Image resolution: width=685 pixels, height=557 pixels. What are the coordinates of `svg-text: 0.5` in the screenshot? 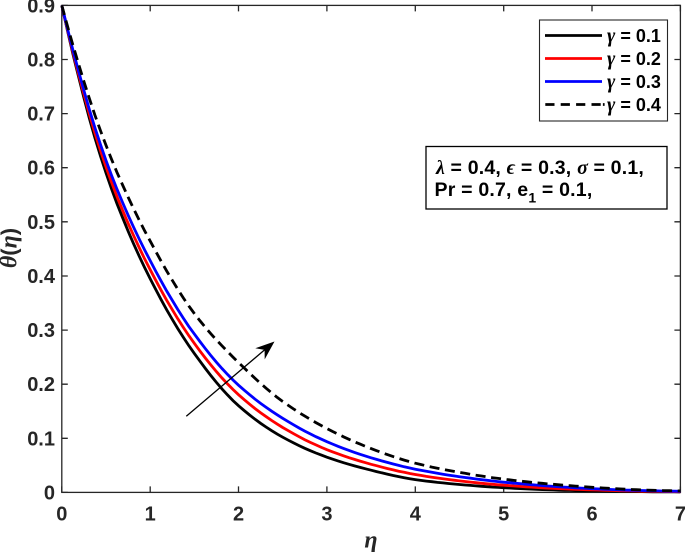 It's located at (41, 223).